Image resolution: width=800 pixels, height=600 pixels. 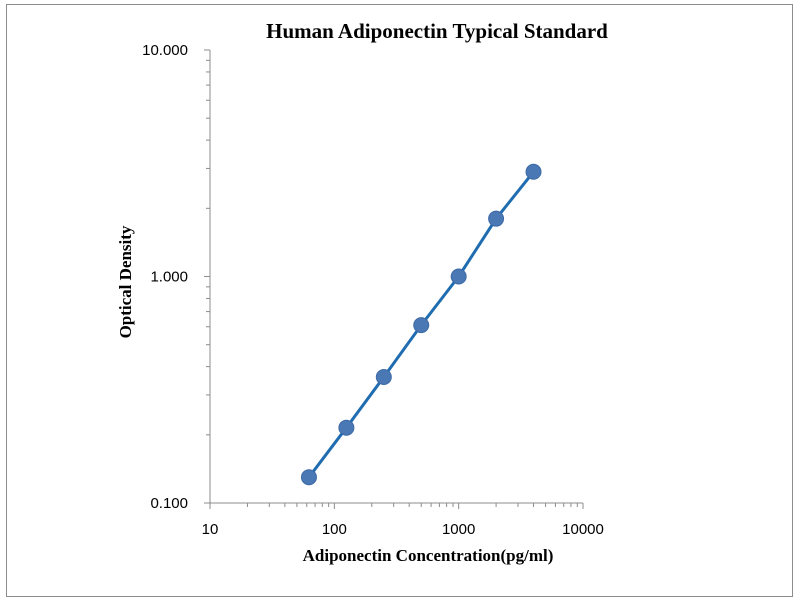 I want to click on x-axis-label: Adiponectin Concentration(pg/ml), so click(x=428, y=555).